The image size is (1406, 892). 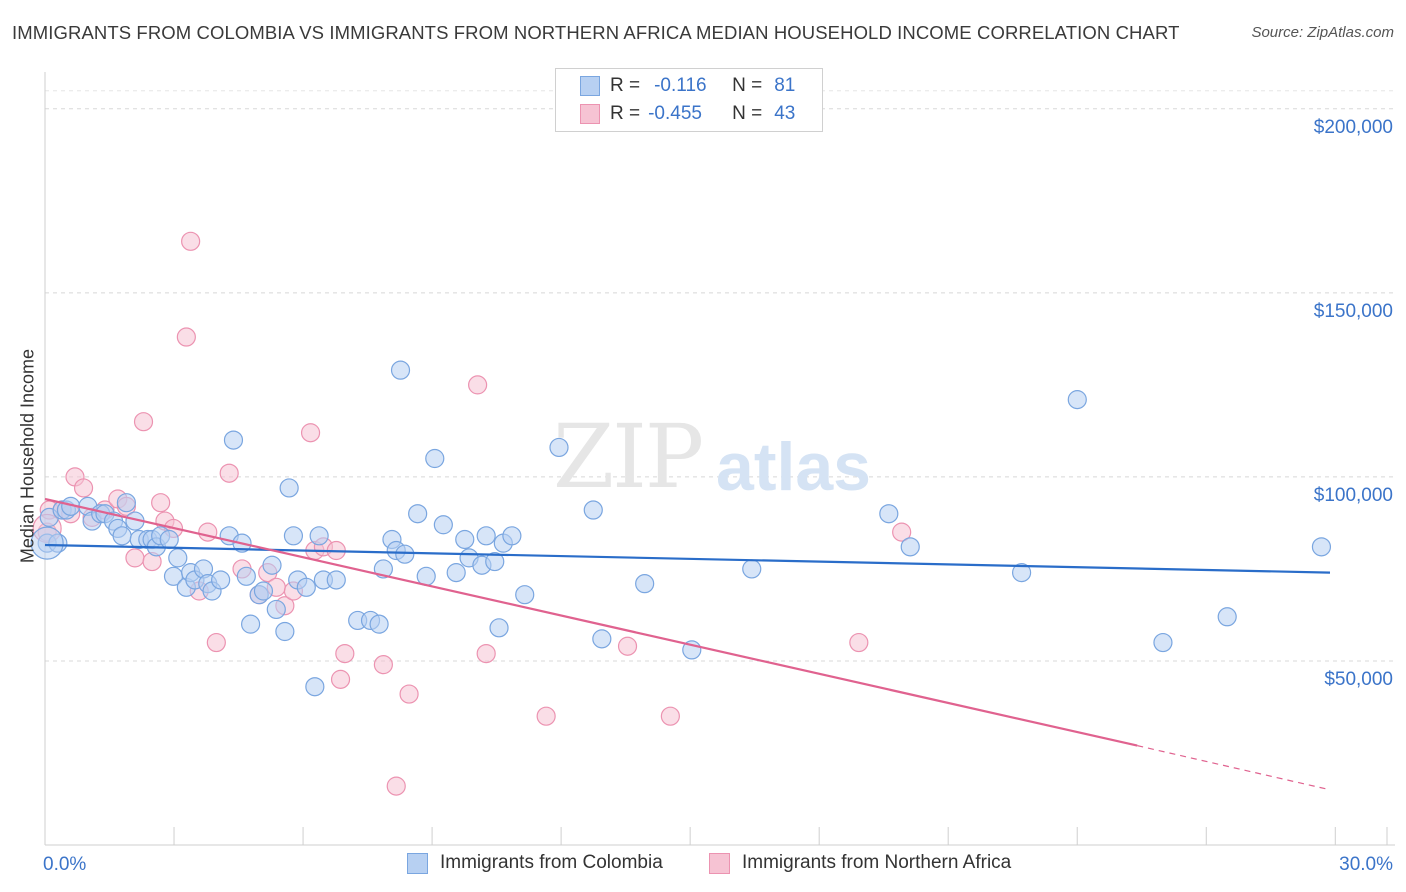 I want to click on watermark-atlas: atlas, so click(x=793, y=467).